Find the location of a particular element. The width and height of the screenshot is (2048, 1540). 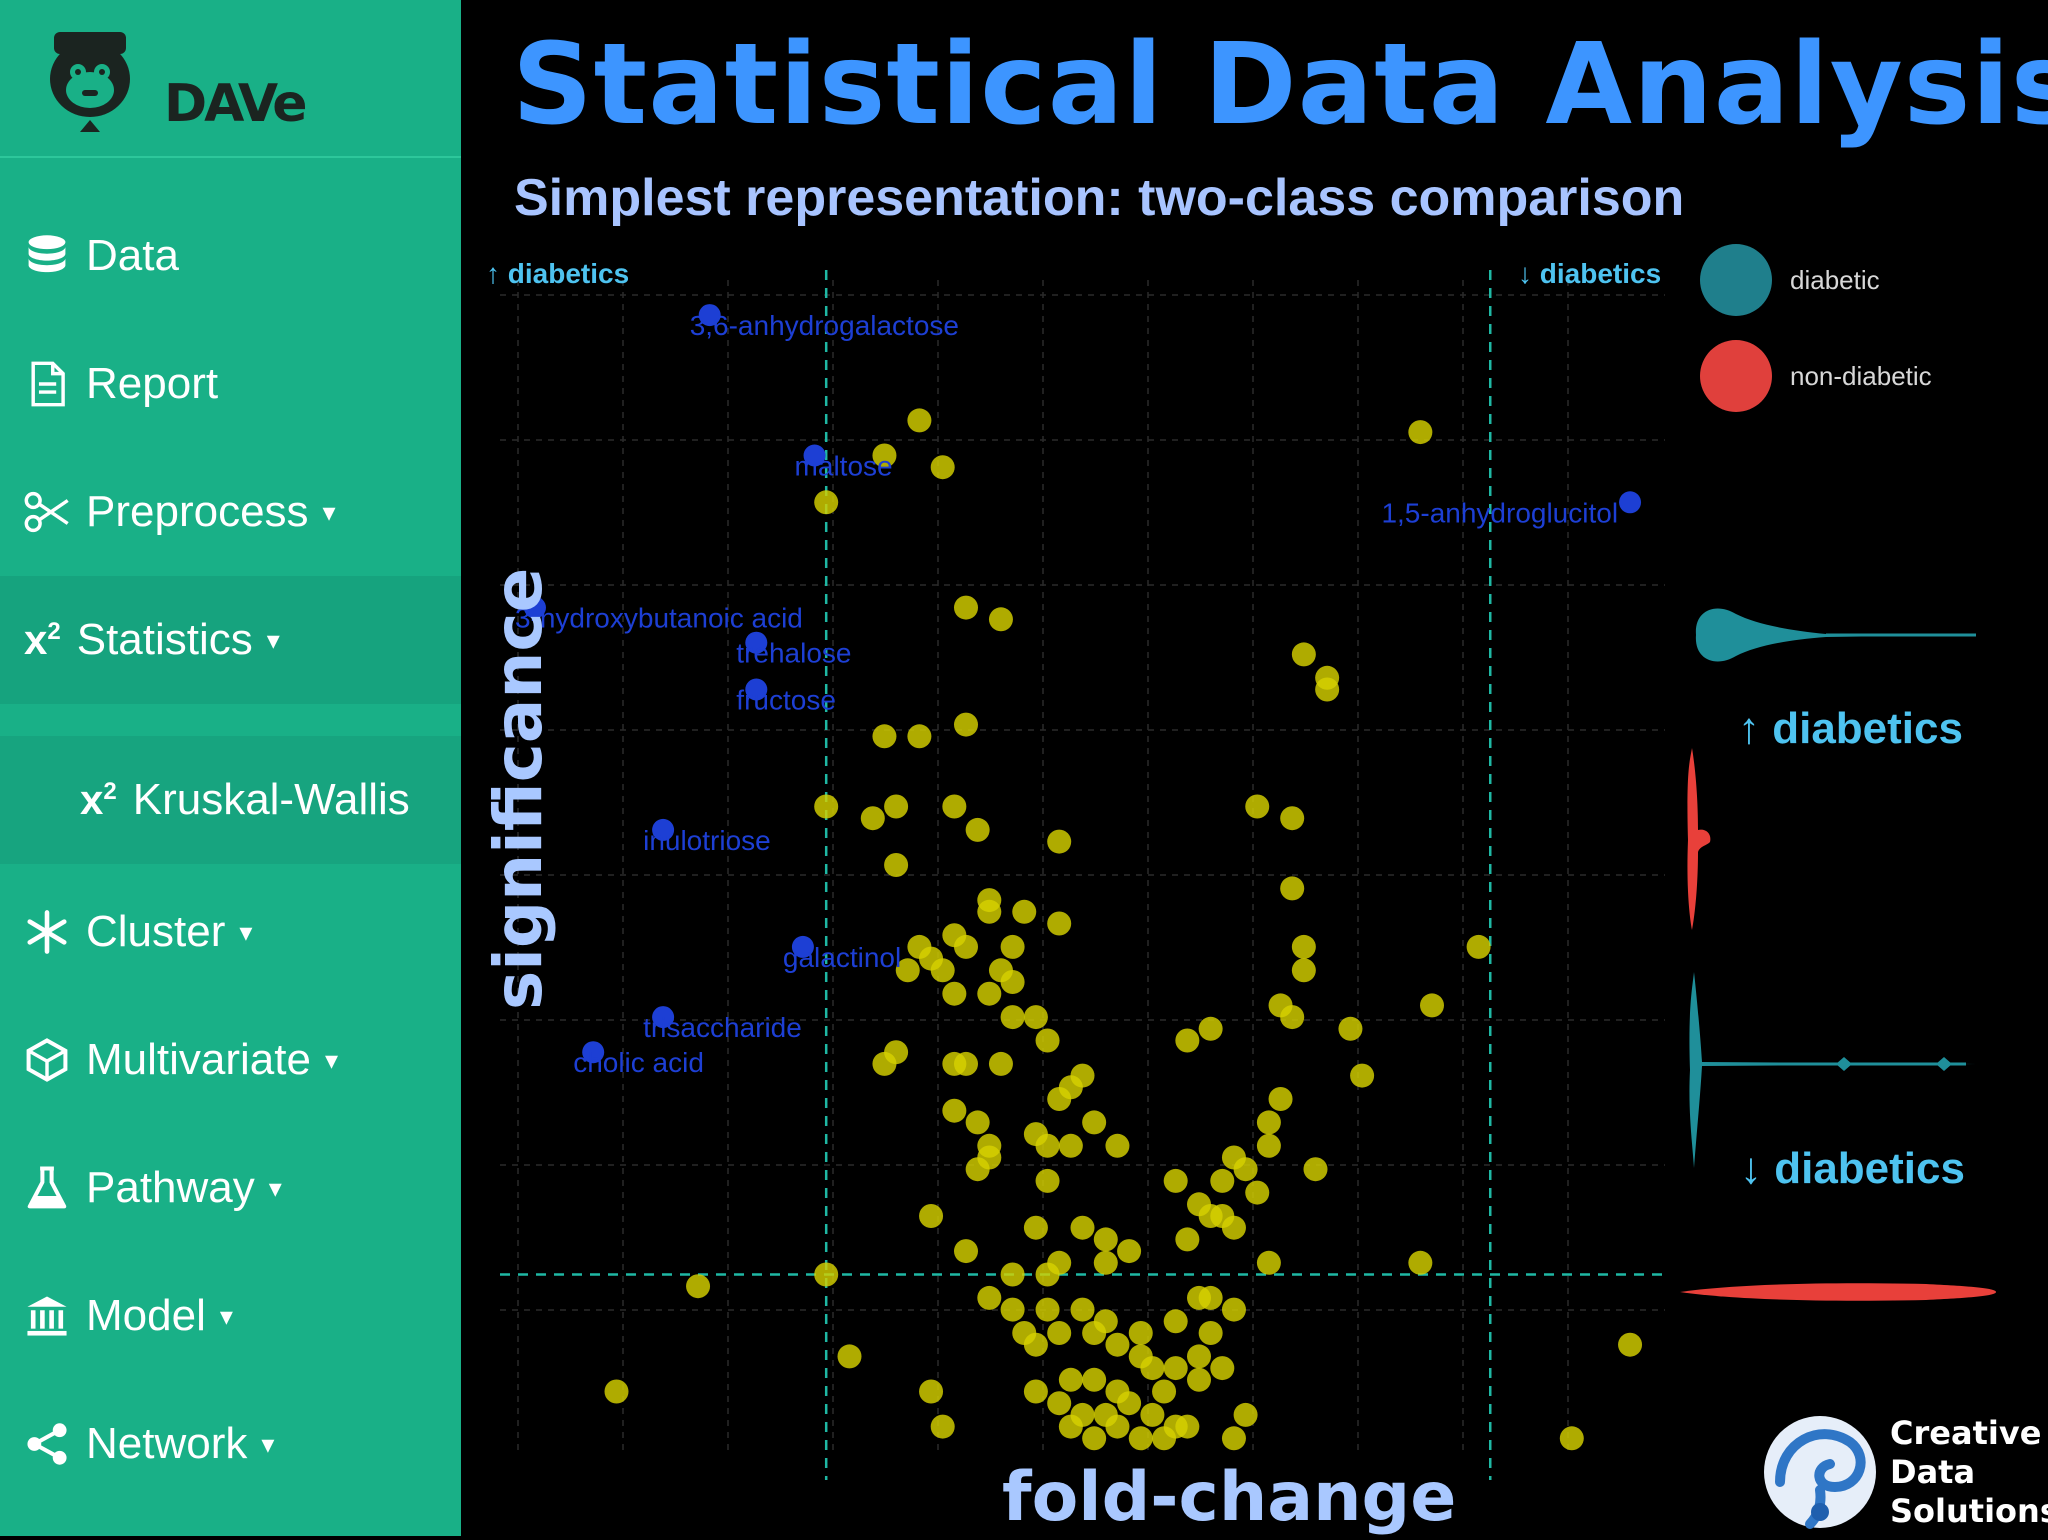

scissors-icon is located at coordinates (47, 512).